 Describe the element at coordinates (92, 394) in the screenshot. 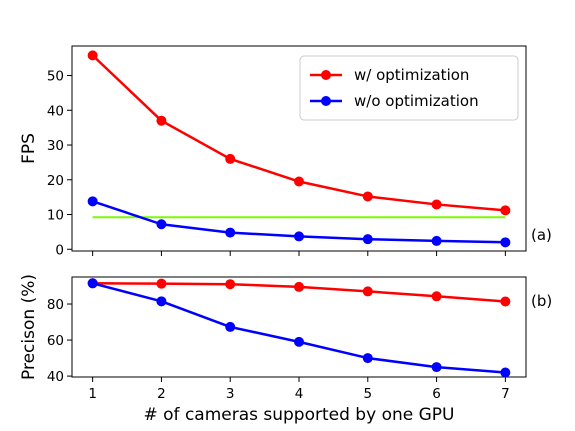

I see `x-tick-label: 1` at that location.